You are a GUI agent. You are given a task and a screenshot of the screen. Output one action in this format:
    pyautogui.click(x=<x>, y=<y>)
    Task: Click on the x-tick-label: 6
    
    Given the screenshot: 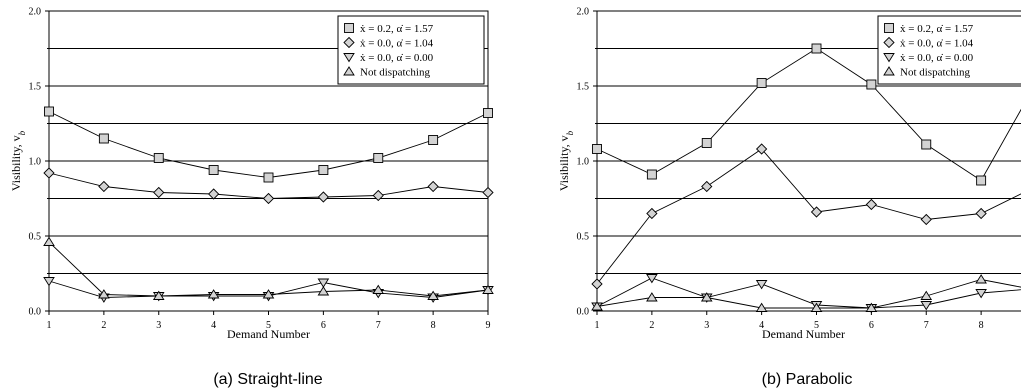 What is the action you would take?
    pyautogui.click(x=323, y=325)
    